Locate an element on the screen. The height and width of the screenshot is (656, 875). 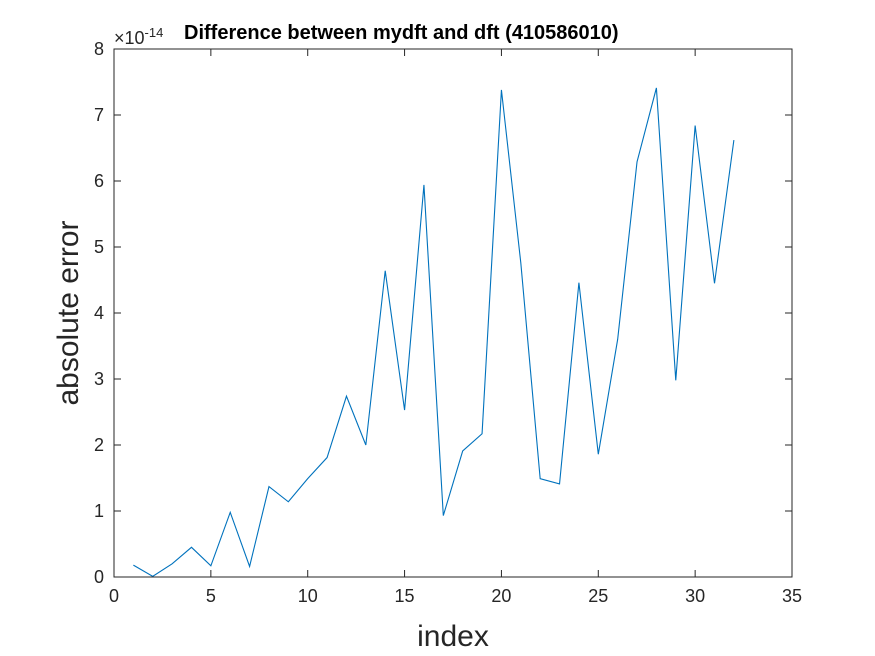
y-tick-label: 0 is located at coordinates (99, 577).